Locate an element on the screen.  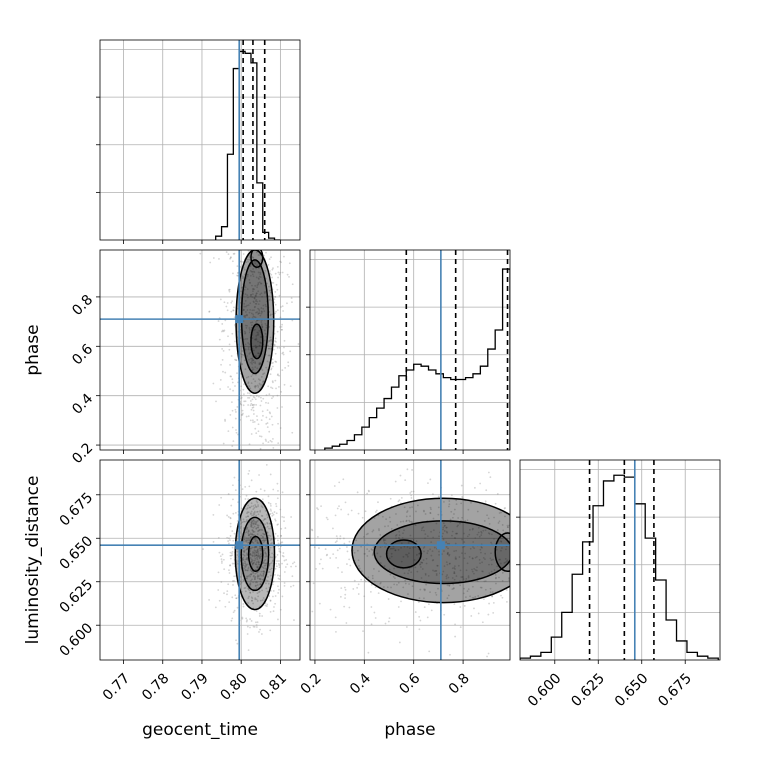
x-tick-label: 0.675 is located at coordinates (675, 690).